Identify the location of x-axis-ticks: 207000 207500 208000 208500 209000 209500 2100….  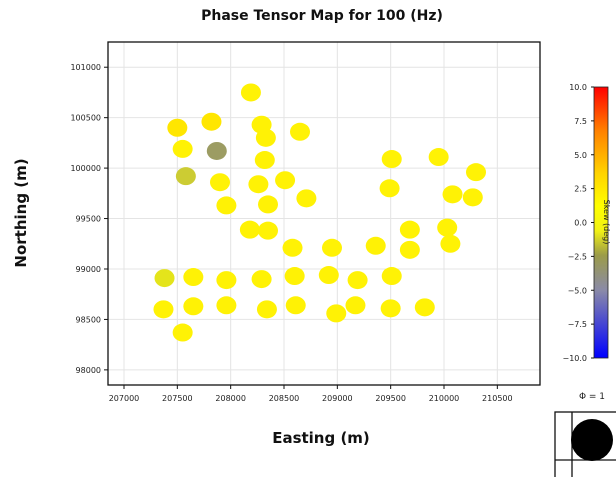
(311, 394).